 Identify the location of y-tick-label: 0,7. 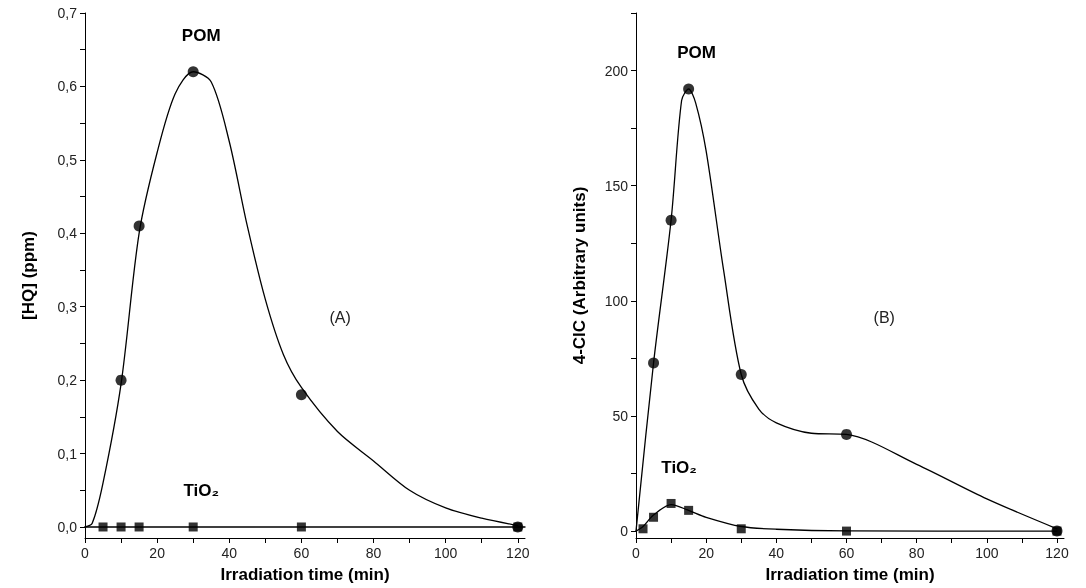
(67, 13).